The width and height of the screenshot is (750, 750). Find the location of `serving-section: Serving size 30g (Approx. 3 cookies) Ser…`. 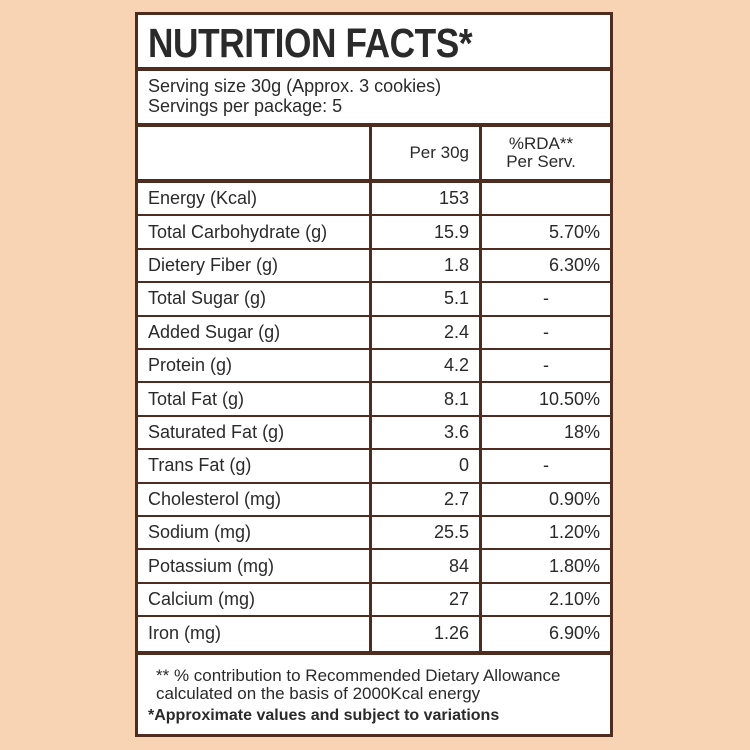

serving-section: Serving size 30g (Approx. 3 cookies) Ser… is located at coordinates (374, 99).